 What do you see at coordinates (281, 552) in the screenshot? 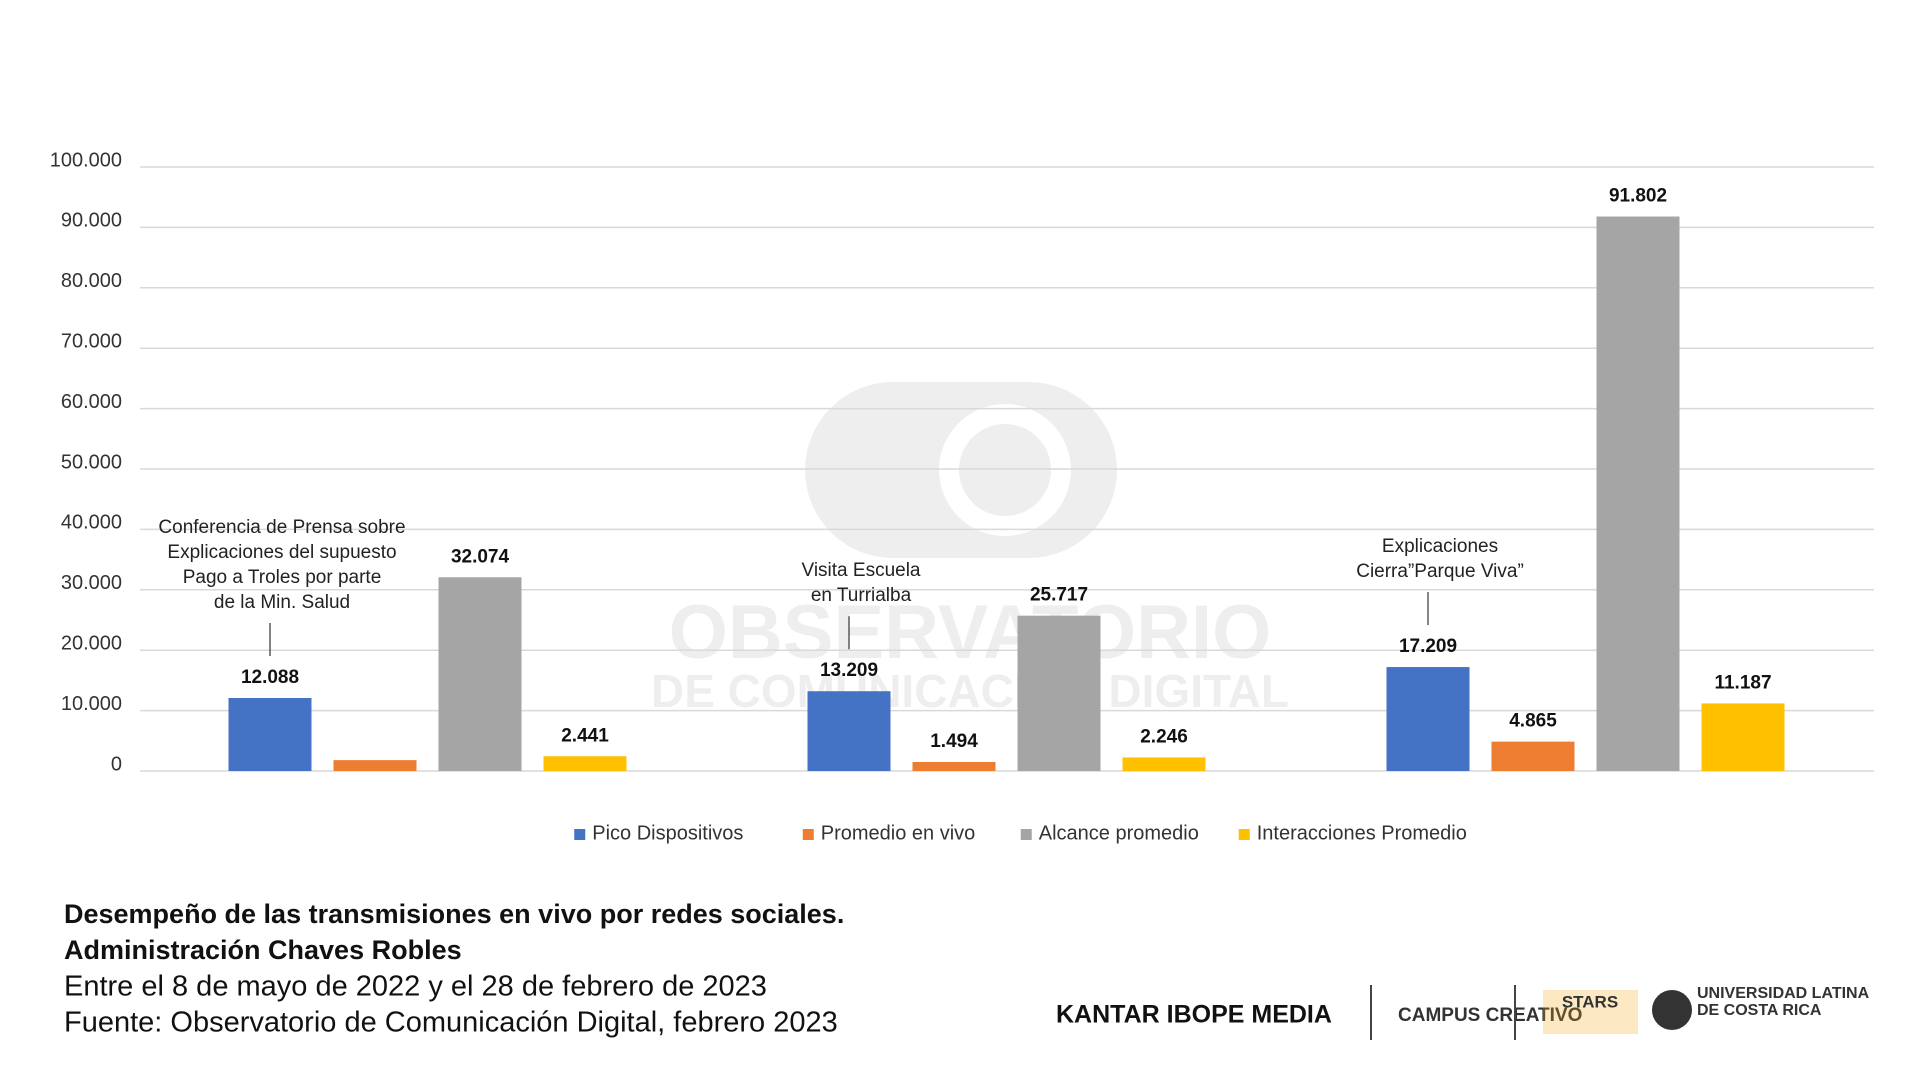
I see `category-label: Explicaciones del supuesto` at bounding box center [281, 552].